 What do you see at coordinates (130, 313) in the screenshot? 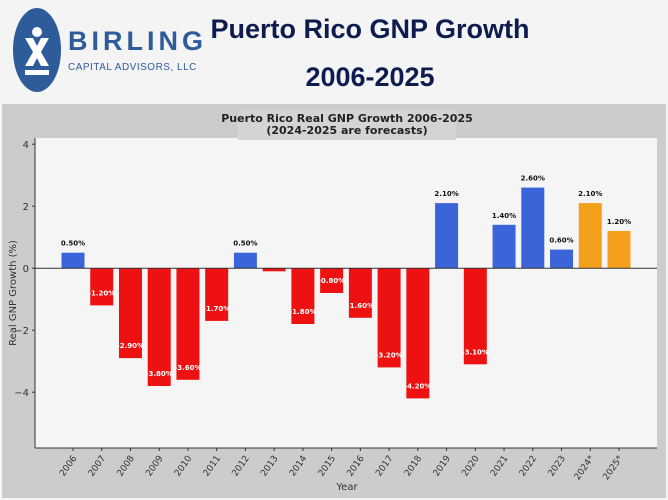
I see `bar-2008` at bounding box center [130, 313].